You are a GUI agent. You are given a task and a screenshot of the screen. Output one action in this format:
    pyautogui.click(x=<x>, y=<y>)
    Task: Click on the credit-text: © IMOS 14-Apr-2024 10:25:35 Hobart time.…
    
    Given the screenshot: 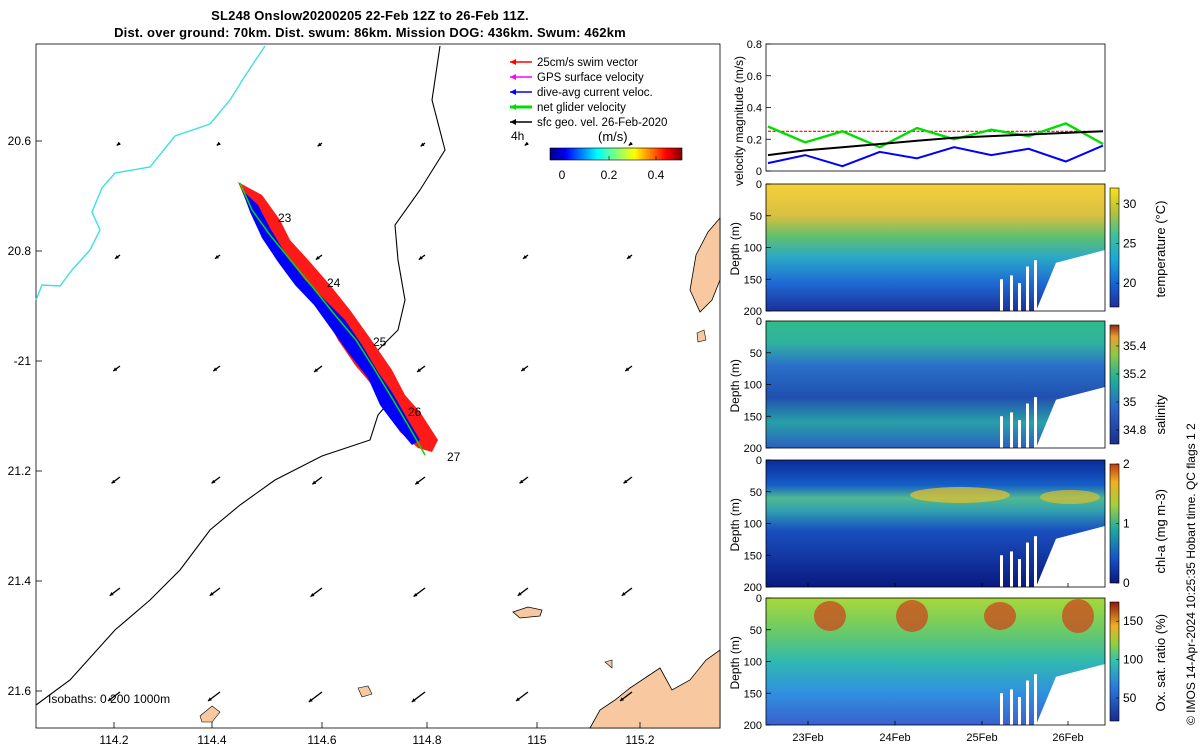 What is the action you would take?
    pyautogui.click(x=1191, y=574)
    